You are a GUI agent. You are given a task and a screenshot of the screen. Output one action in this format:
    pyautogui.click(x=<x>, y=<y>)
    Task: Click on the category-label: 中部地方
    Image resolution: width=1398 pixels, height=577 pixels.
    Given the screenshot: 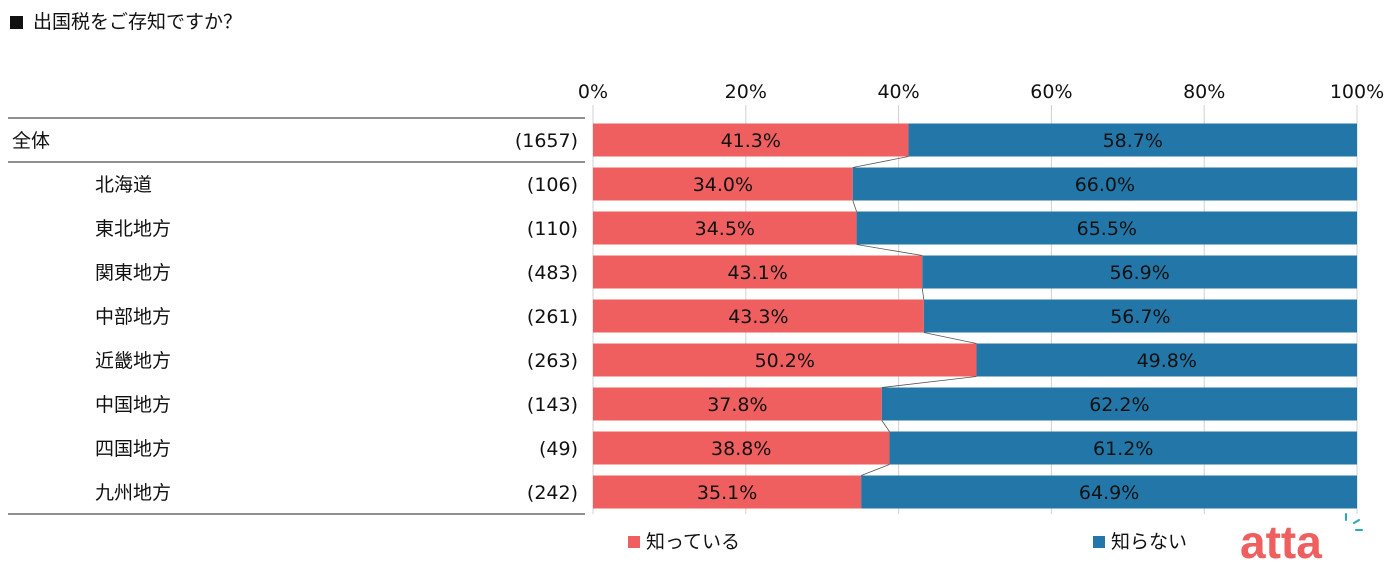 What is the action you would take?
    pyautogui.click(x=133, y=317)
    